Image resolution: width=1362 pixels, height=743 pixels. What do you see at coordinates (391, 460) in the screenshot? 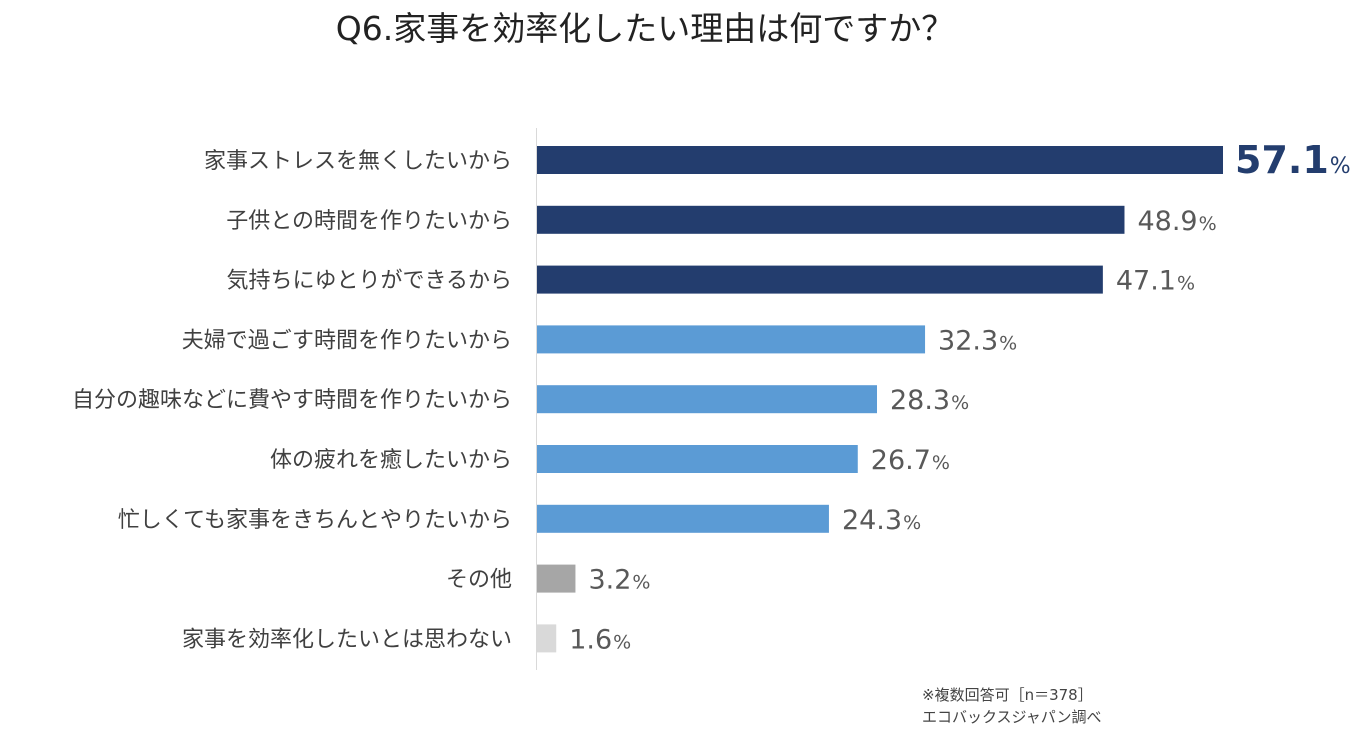
I see `category-label: 体の疲れを癒したいから` at bounding box center [391, 460].